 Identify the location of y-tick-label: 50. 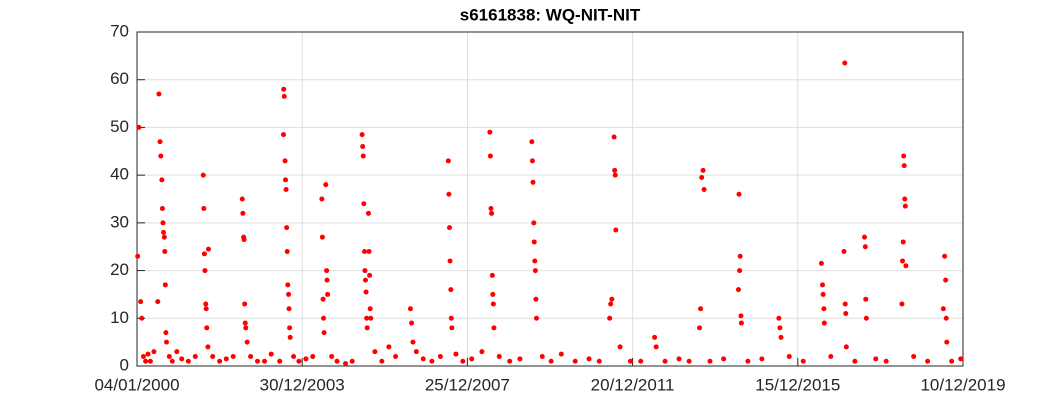
(119, 126).